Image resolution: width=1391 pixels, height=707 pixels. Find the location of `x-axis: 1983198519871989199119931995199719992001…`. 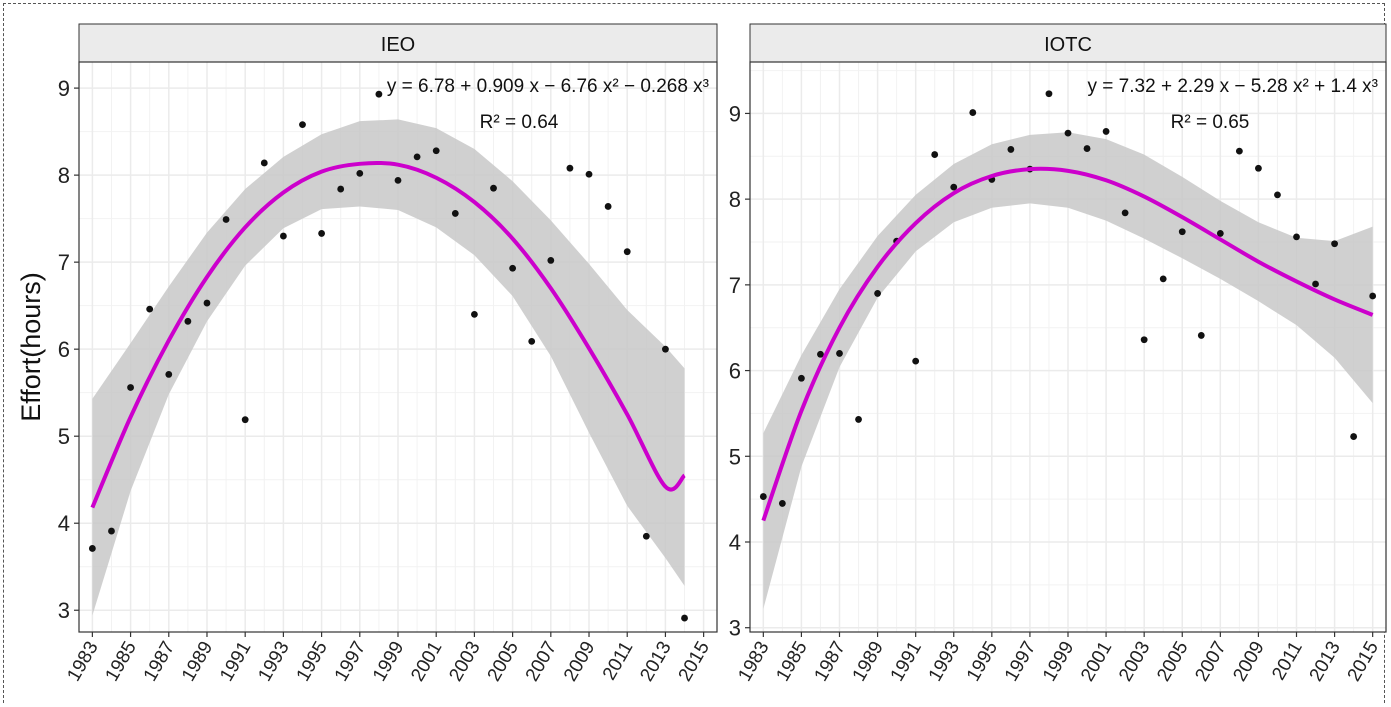

x-axis: 1983198519871989199119931995199719992001… is located at coordinates (1058, 658).